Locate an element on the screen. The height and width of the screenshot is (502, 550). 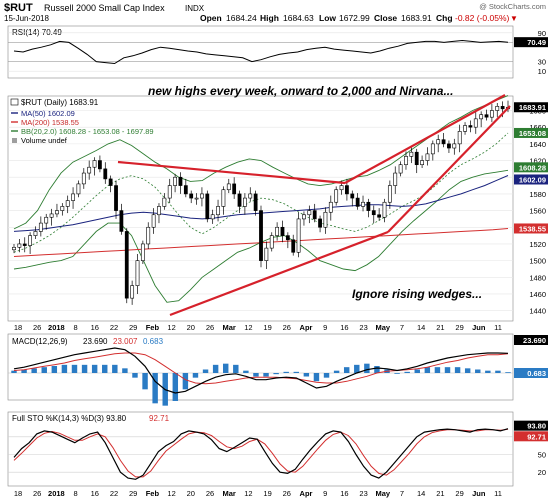
x-tick-label: Mar is located at coordinates (229, 493).